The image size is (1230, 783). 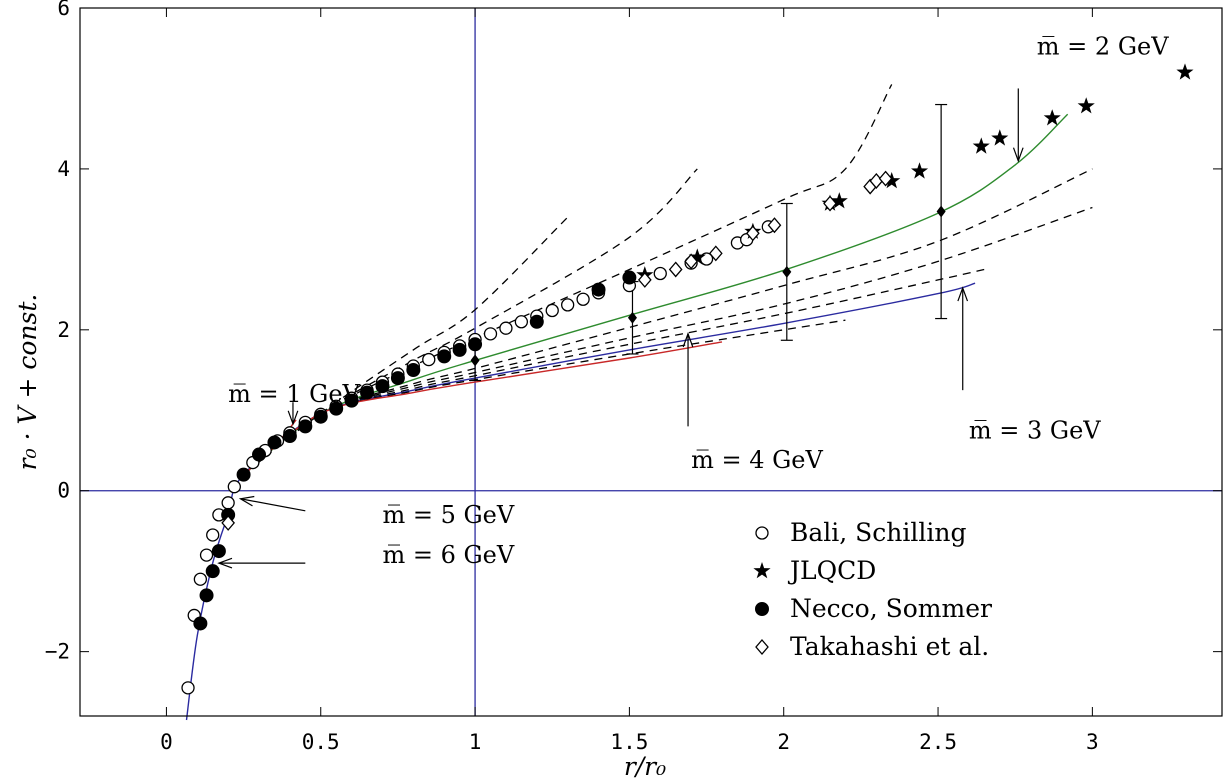 I want to click on legend-label: Takahashi et al., so click(x=889, y=646).